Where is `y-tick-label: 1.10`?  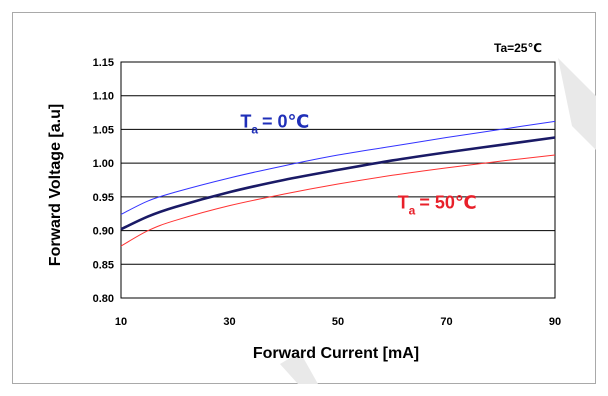
y-tick-label: 1.10 is located at coordinates (103, 97).